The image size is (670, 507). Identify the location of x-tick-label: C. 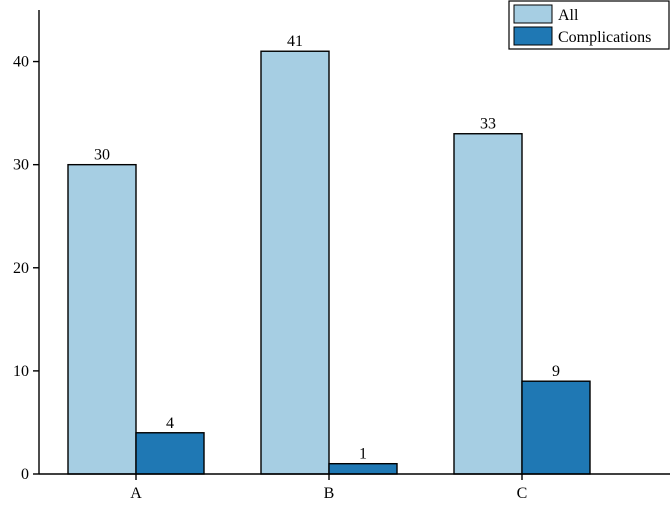
(522, 493).